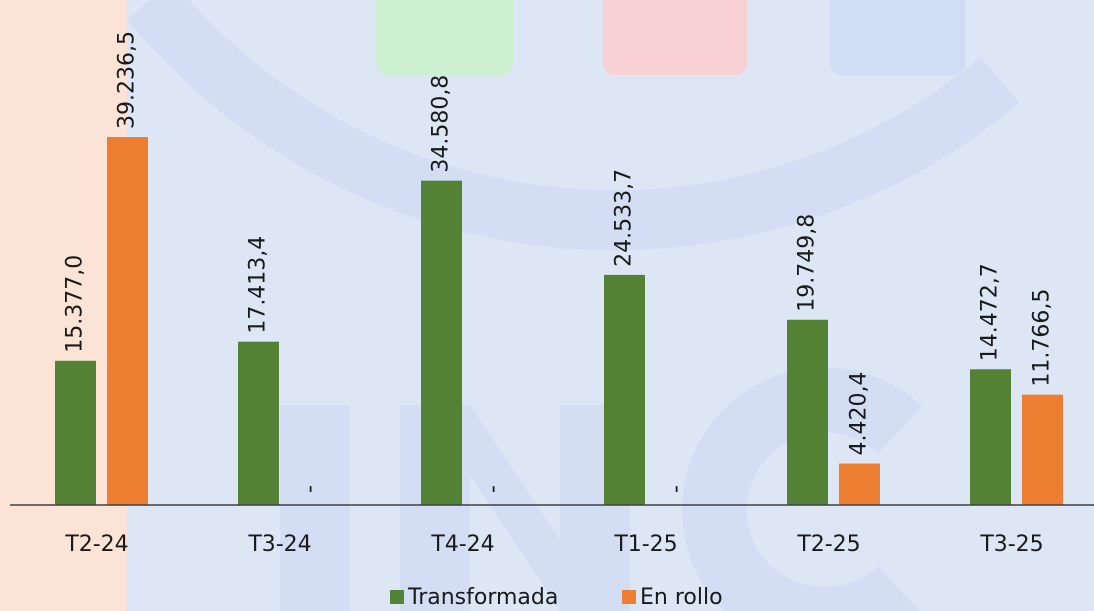 This screenshot has width=1094, height=611. Describe the element at coordinates (828, 544) in the screenshot. I see `x-tick-label: T2-25` at that location.